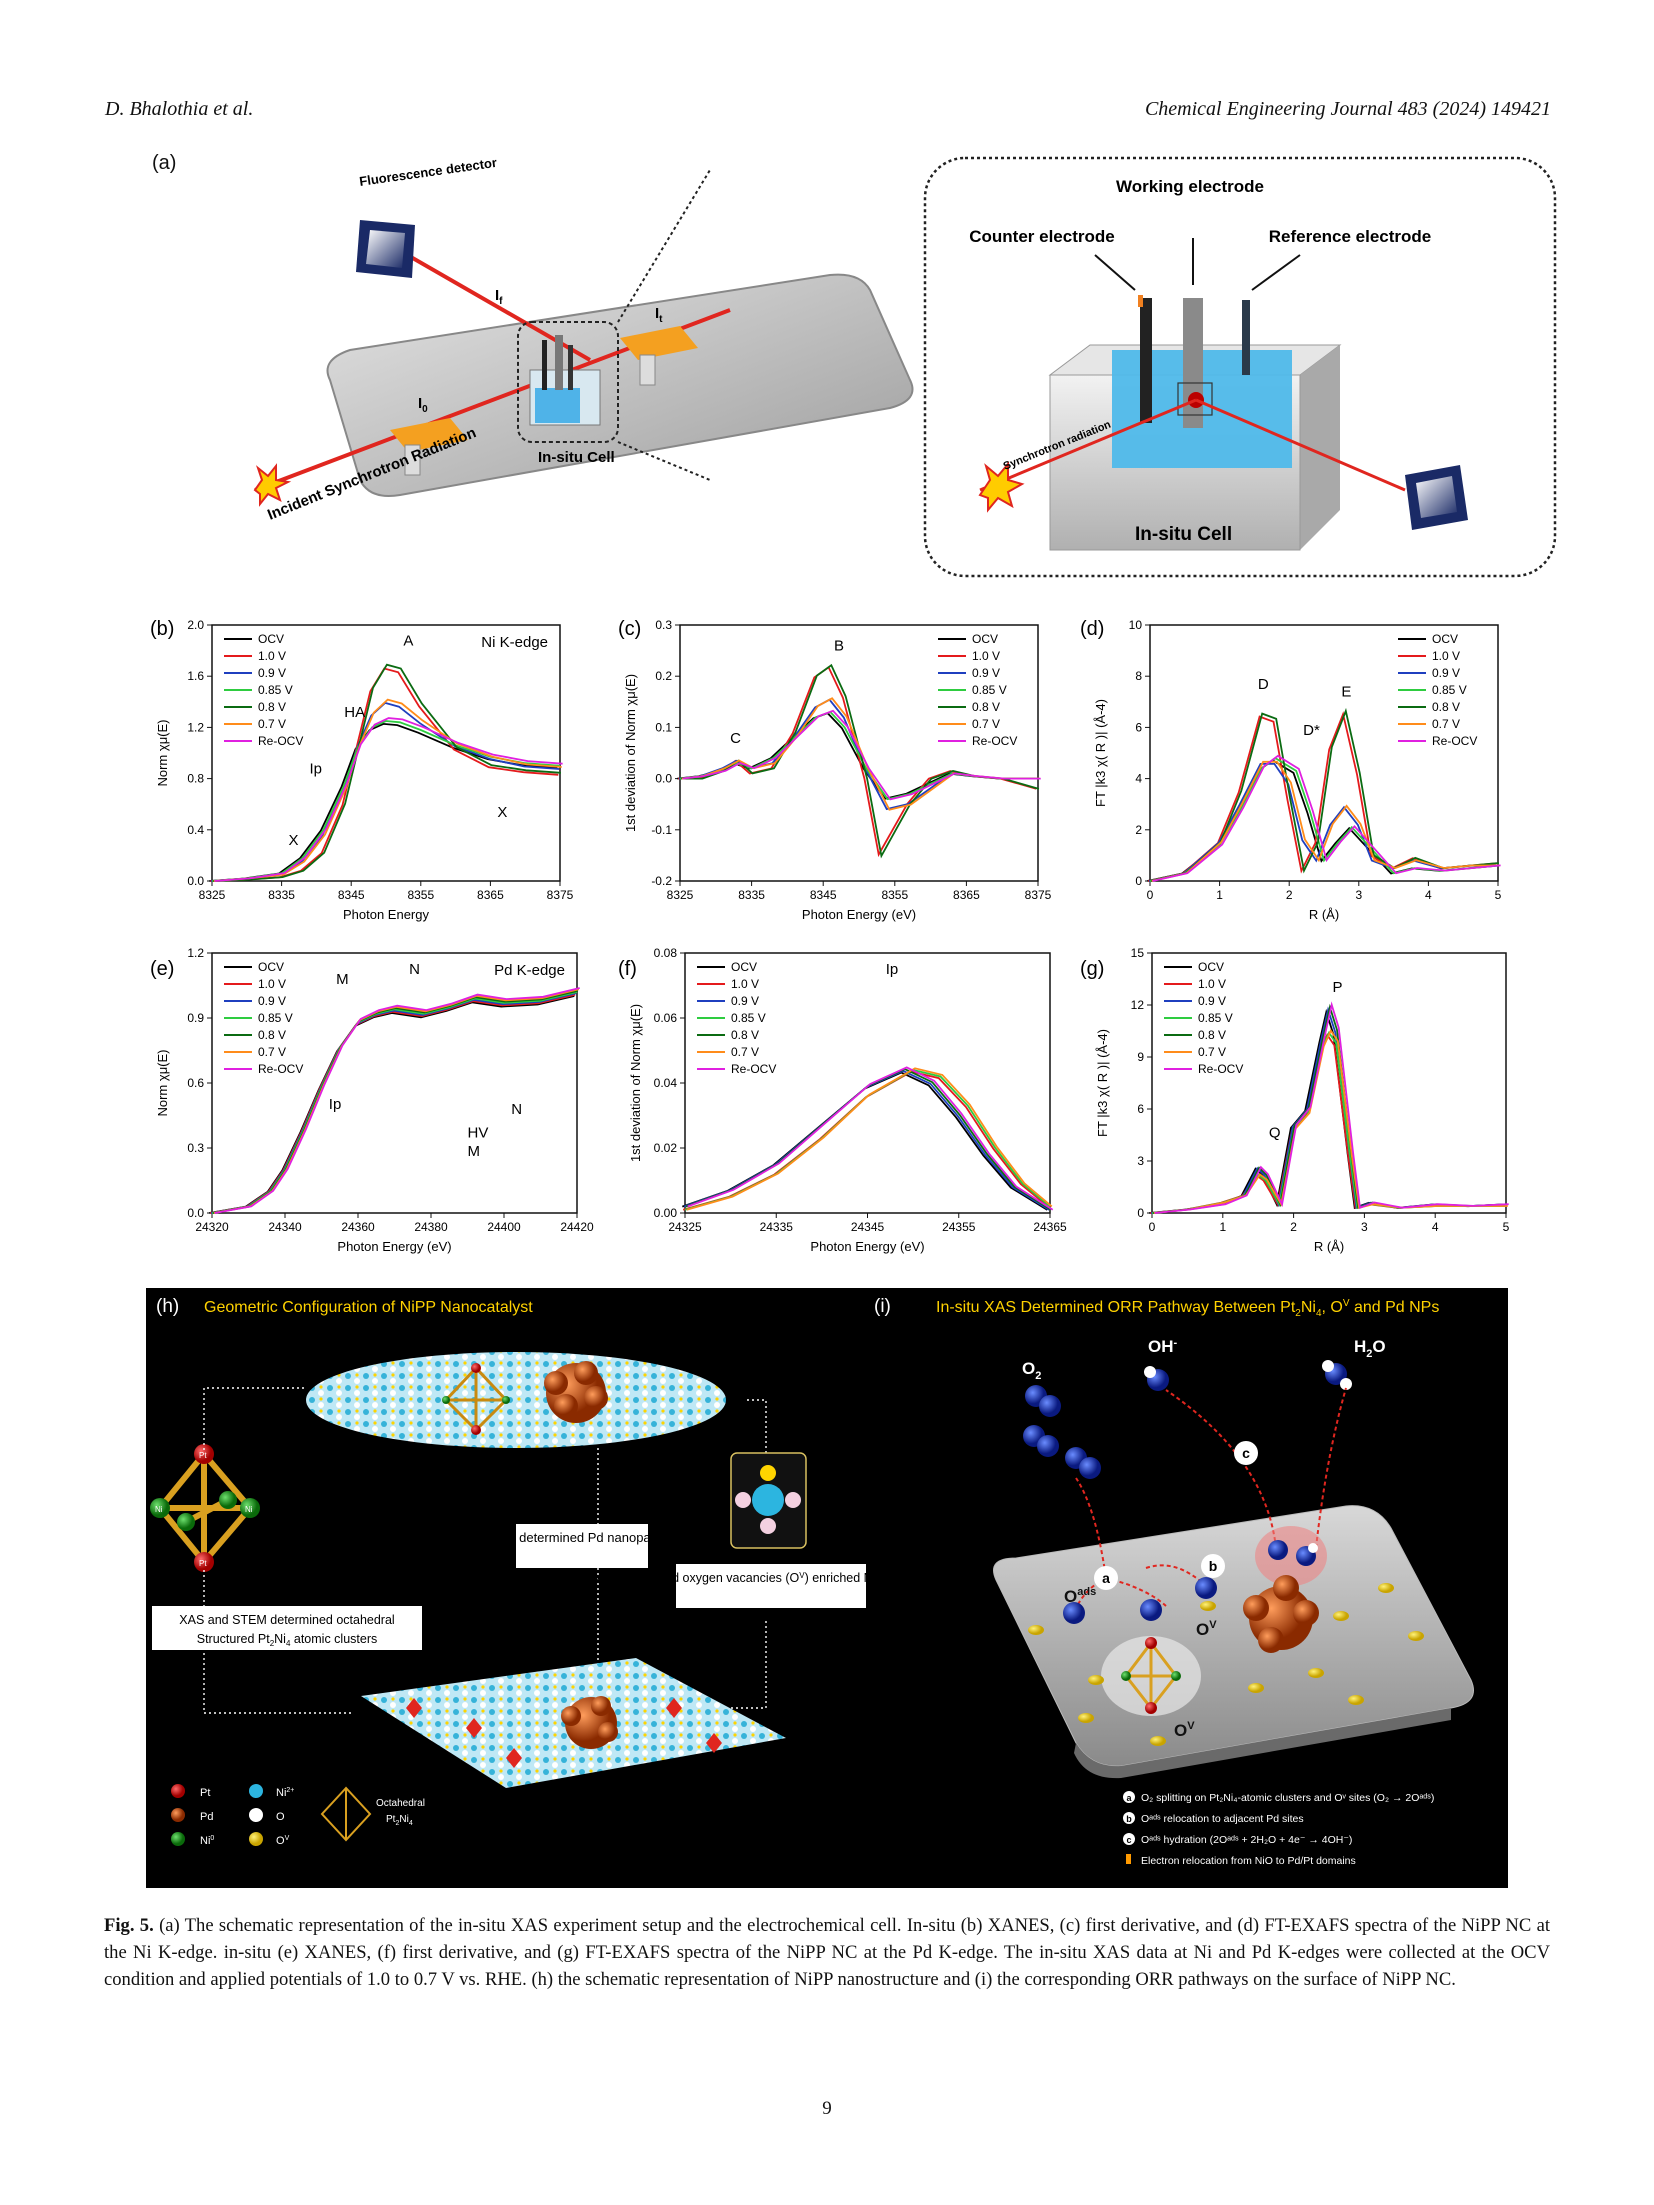 This screenshot has width=1654, height=2205. I want to click on pd-highlight, so click(1291, 1556).